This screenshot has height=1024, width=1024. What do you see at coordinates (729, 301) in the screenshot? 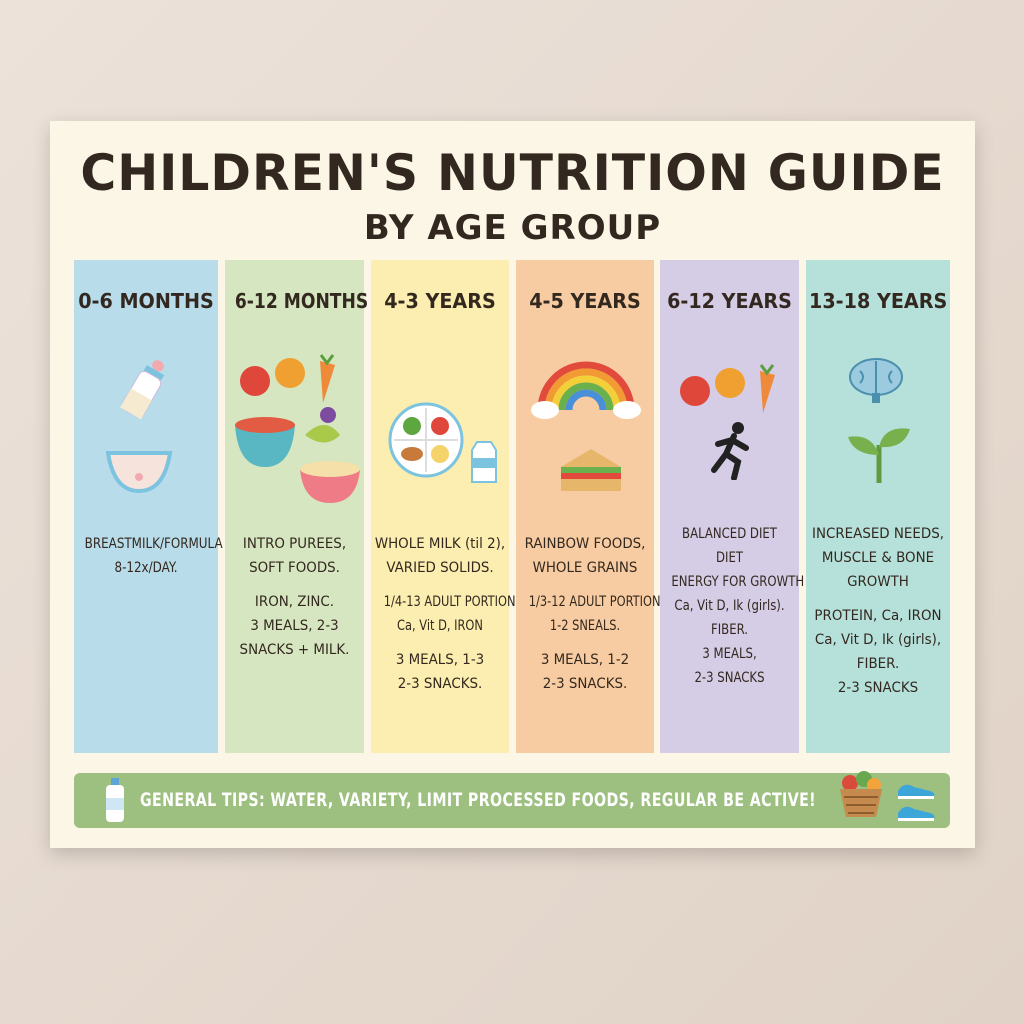
I see `age-heading: 6-12 YEARS` at bounding box center [729, 301].